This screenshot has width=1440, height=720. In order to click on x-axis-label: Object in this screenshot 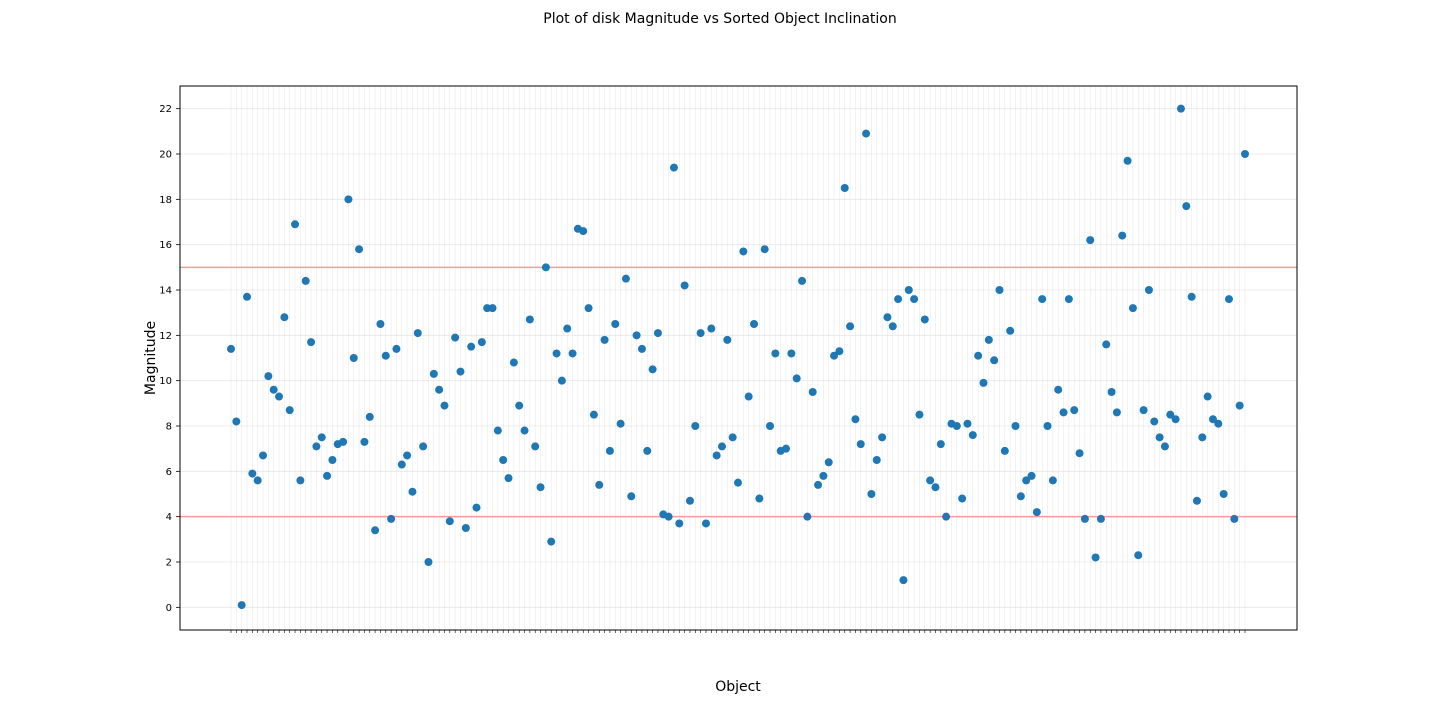, I will do `click(738, 687)`.